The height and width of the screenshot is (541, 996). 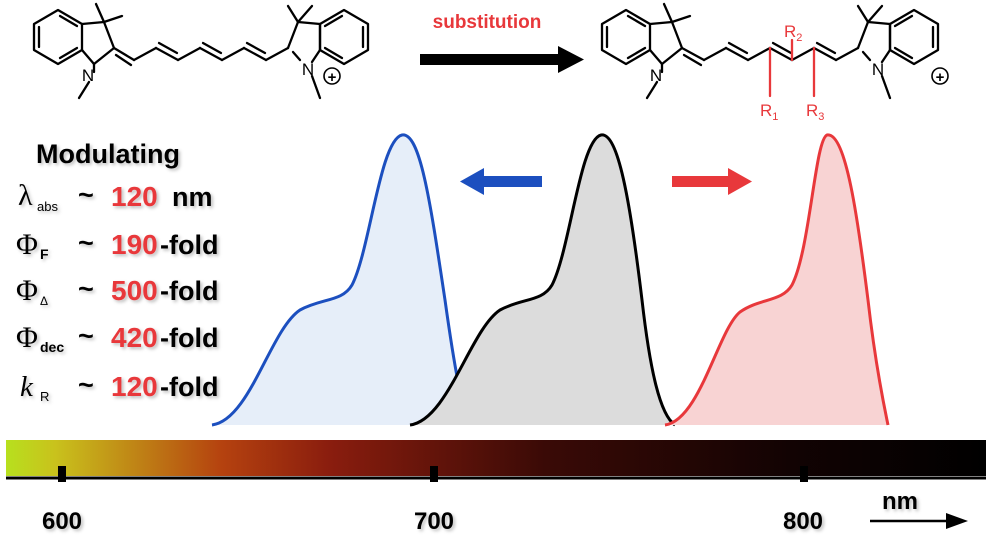 What do you see at coordinates (25, 195) in the screenshot?
I see `svg-text: λ` at bounding box center [25, 195].